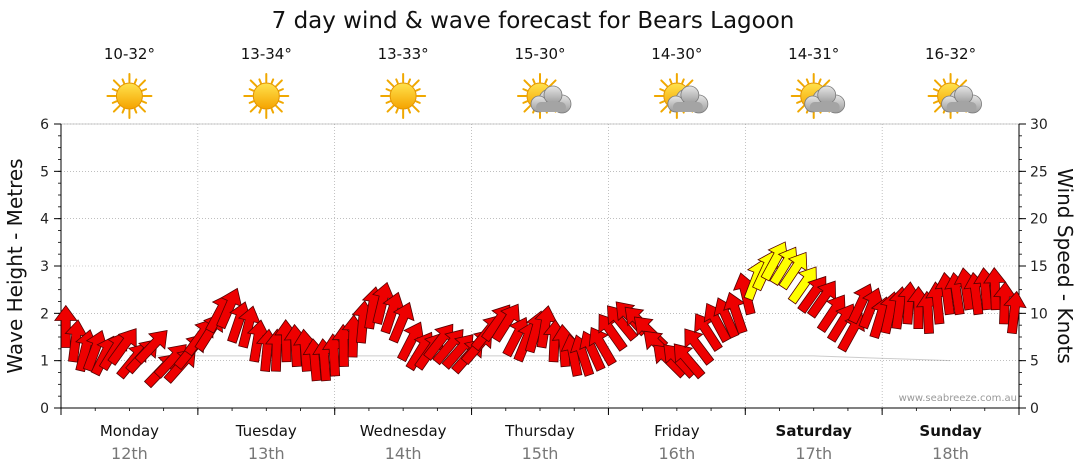 The width and height of the screenshot is (1080, 475). I want to click on day-date-label: 15th, so click(540, 453).